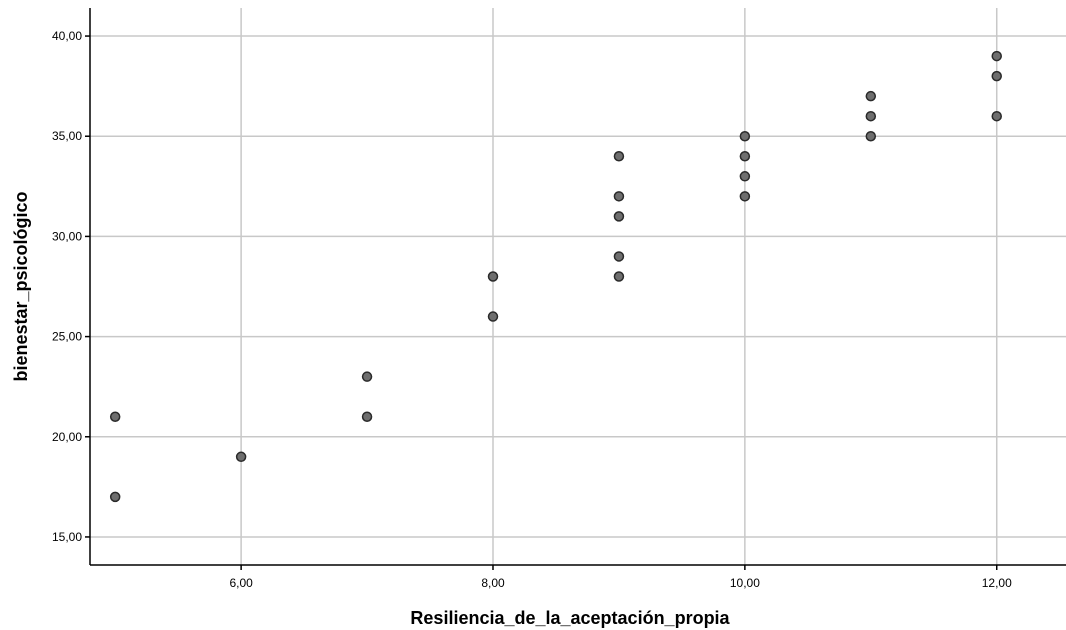 The image size is (1066, 630). I want to click on y-tick-label: 35,00, so click(67, 136).